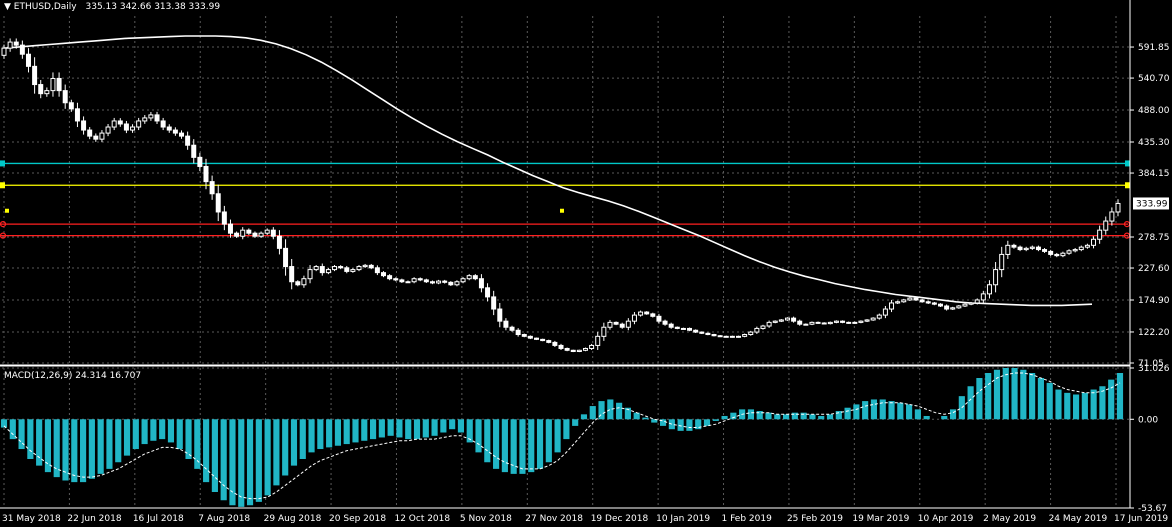 The width and height of the screenshot is (1172, 527). Describe the element at coordinates (1154, 269) in the screenshot. I see `y-tick-label-7: 227.60` at that location.